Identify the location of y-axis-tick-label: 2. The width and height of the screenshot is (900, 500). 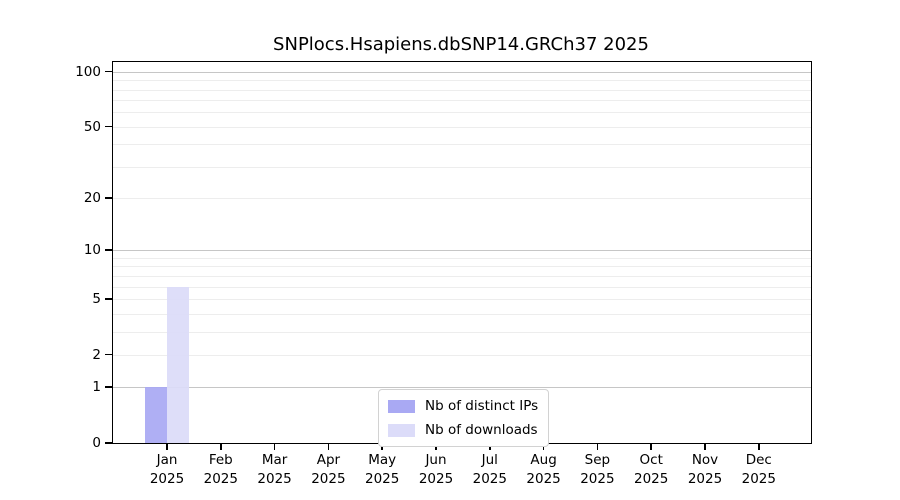
(96, 354).